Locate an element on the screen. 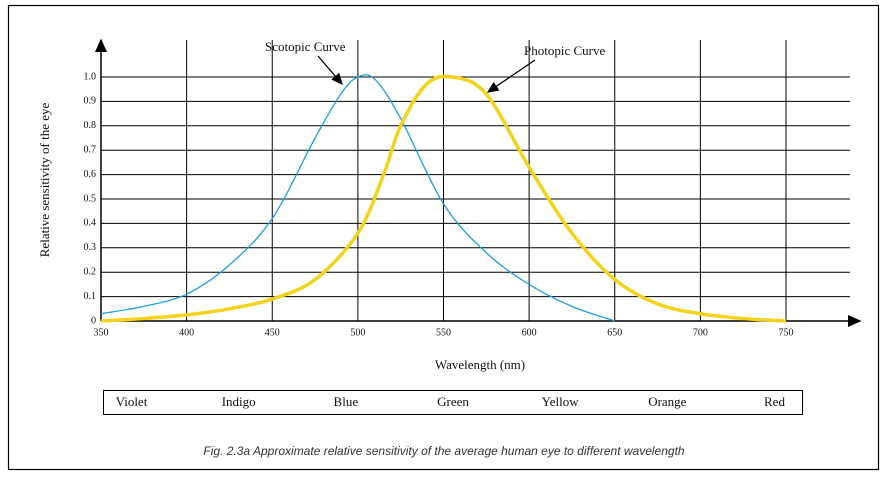  spectrum-label: Green is located at coordinates (453, 401).